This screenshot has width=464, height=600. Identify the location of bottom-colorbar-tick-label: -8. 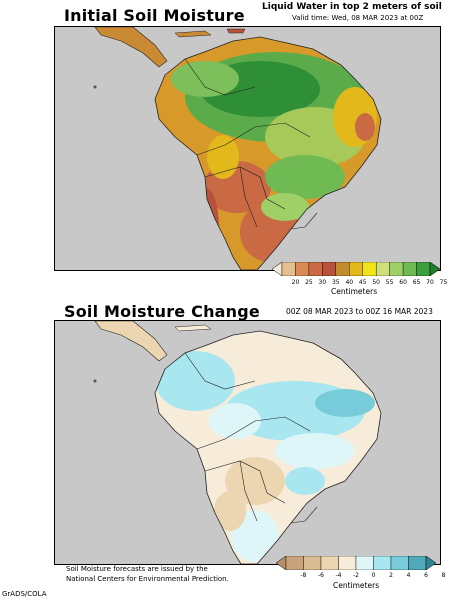
(303, 575).